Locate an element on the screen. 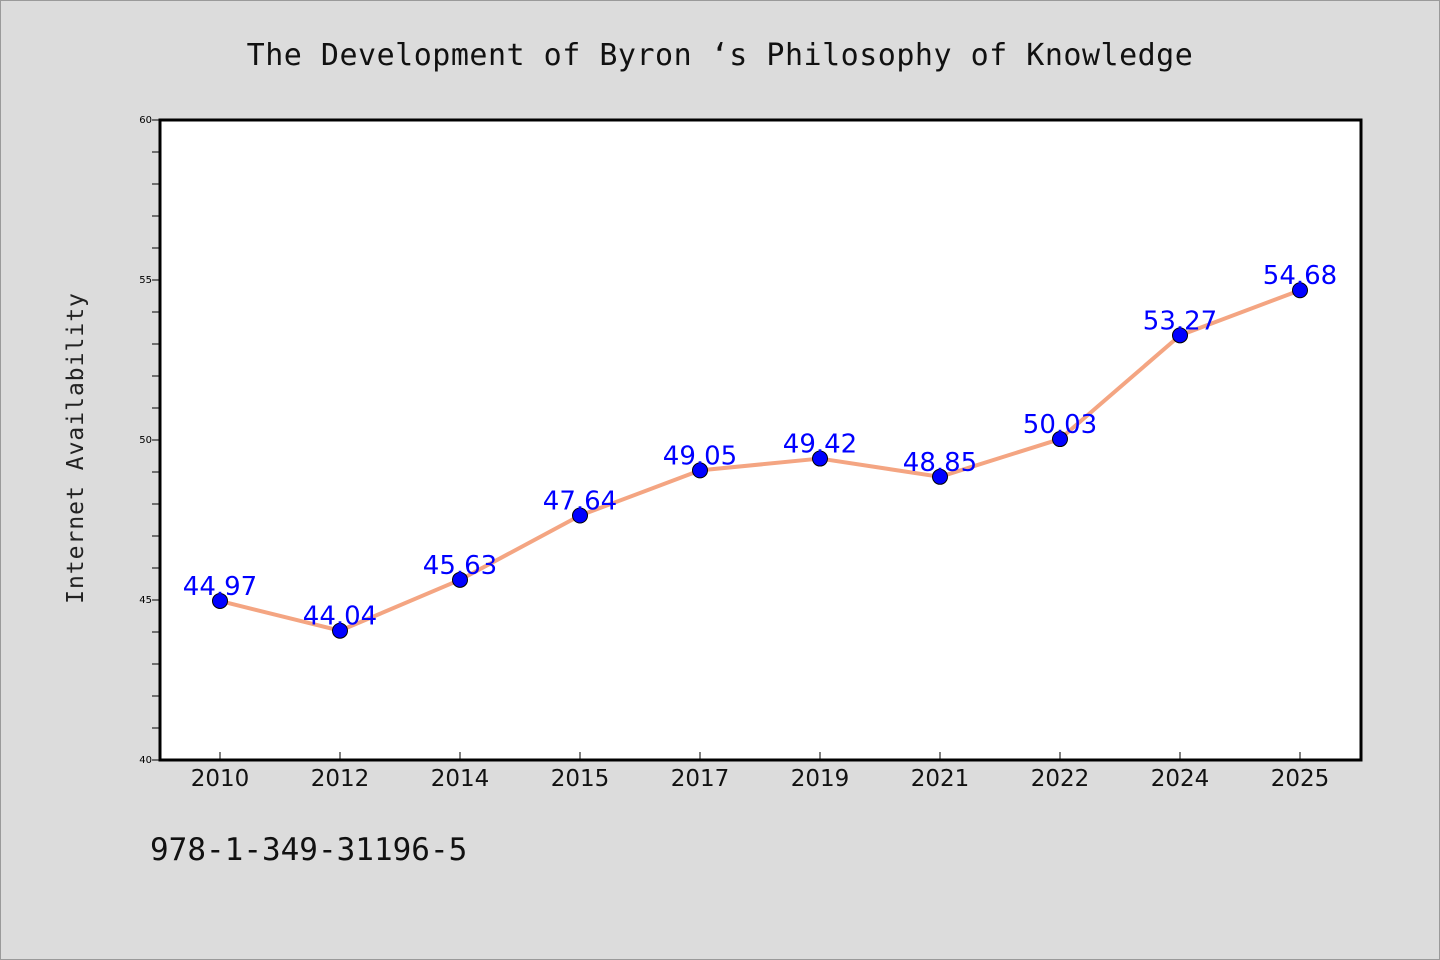 This screenshot has height=960, width=1440. y-tick-label: 45 is located at coordinates (145, 600).